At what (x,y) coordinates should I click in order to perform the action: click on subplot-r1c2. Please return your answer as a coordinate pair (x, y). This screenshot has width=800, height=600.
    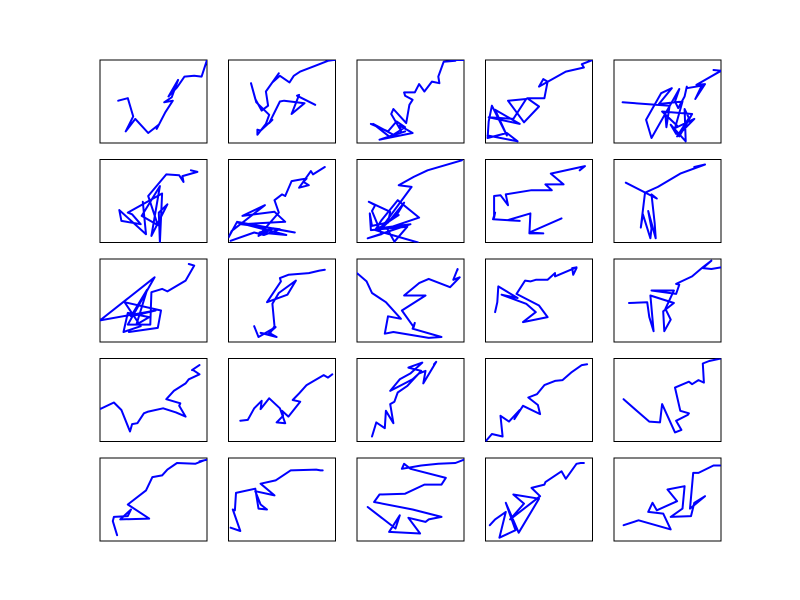
    Looking at the image, I should click on (282, 101).